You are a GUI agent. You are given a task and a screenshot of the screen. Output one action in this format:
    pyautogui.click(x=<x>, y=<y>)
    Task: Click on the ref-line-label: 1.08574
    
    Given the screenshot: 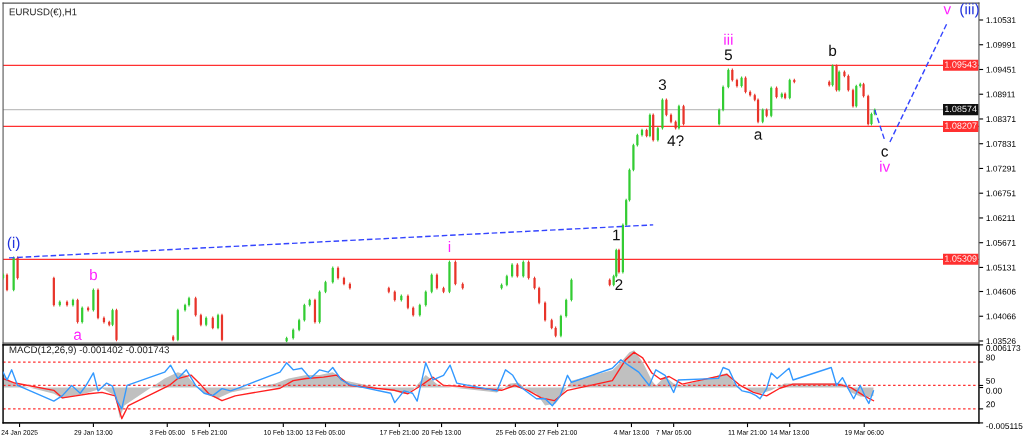 What is the action you would take?
    pyautogui.click(x=961, y=109)
    